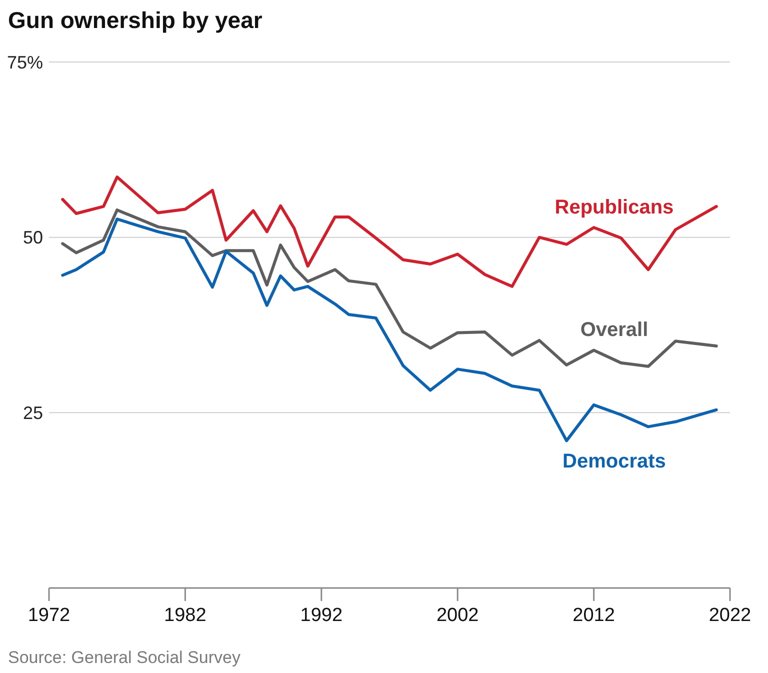 The width and height of the screenshot is (768, 673). Describe the element at coordinates (457, 615) in the screenshot. I see `x-tick-label: 2002` at that location.